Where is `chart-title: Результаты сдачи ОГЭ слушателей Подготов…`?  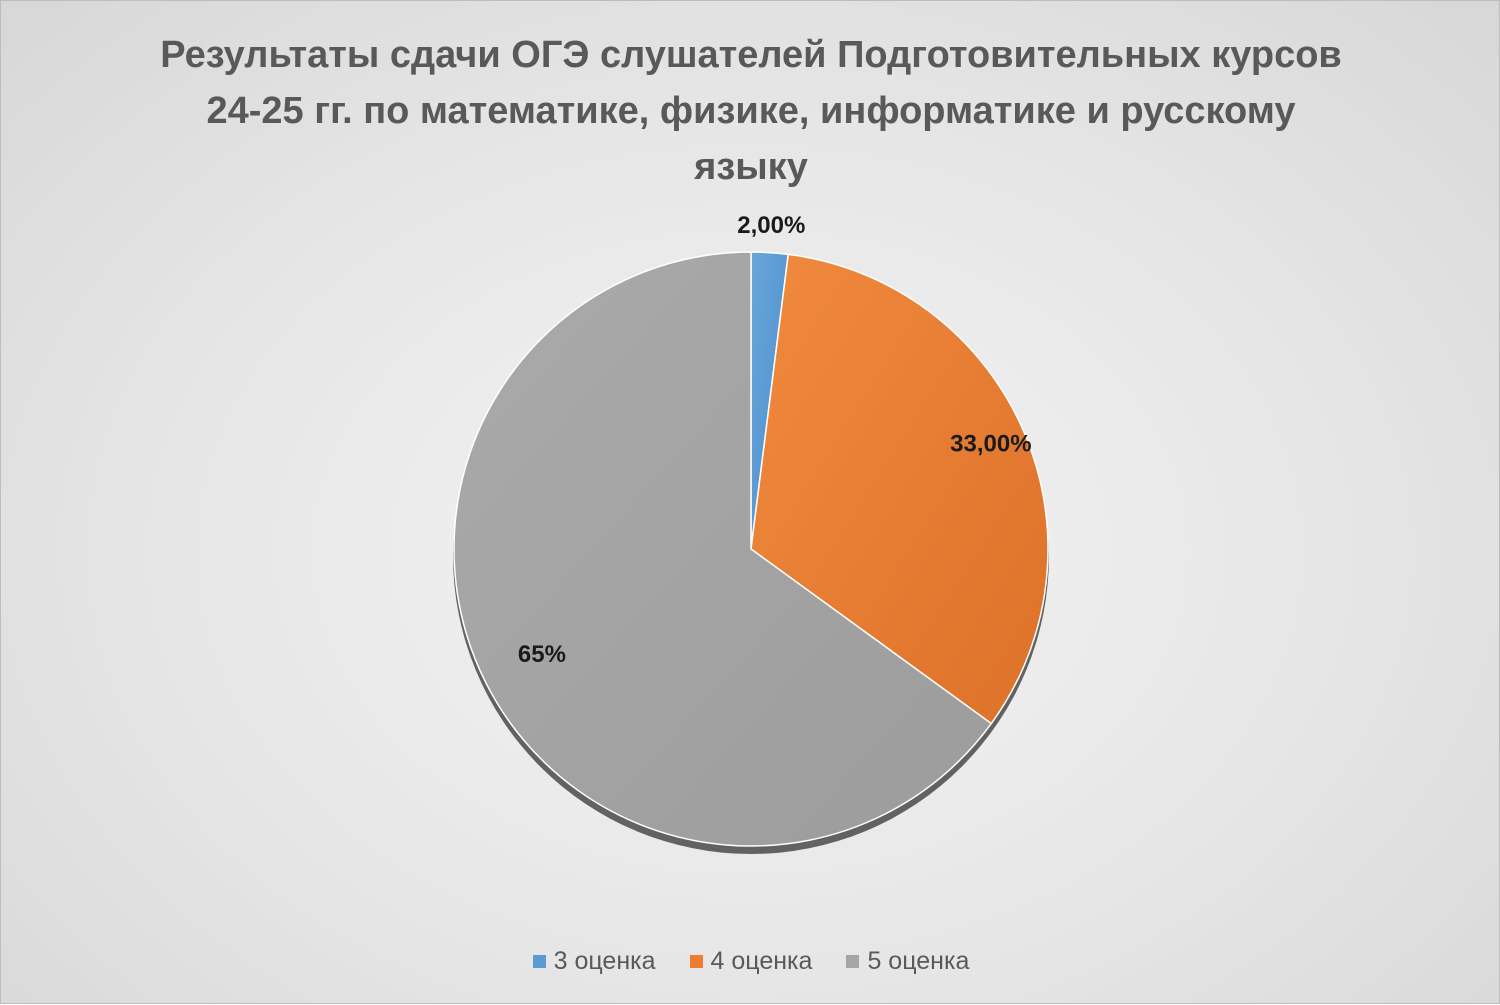 chart-title: Результаты сдачи ОГЭ слушателей Подготов… is located at coordinates (751, 111).